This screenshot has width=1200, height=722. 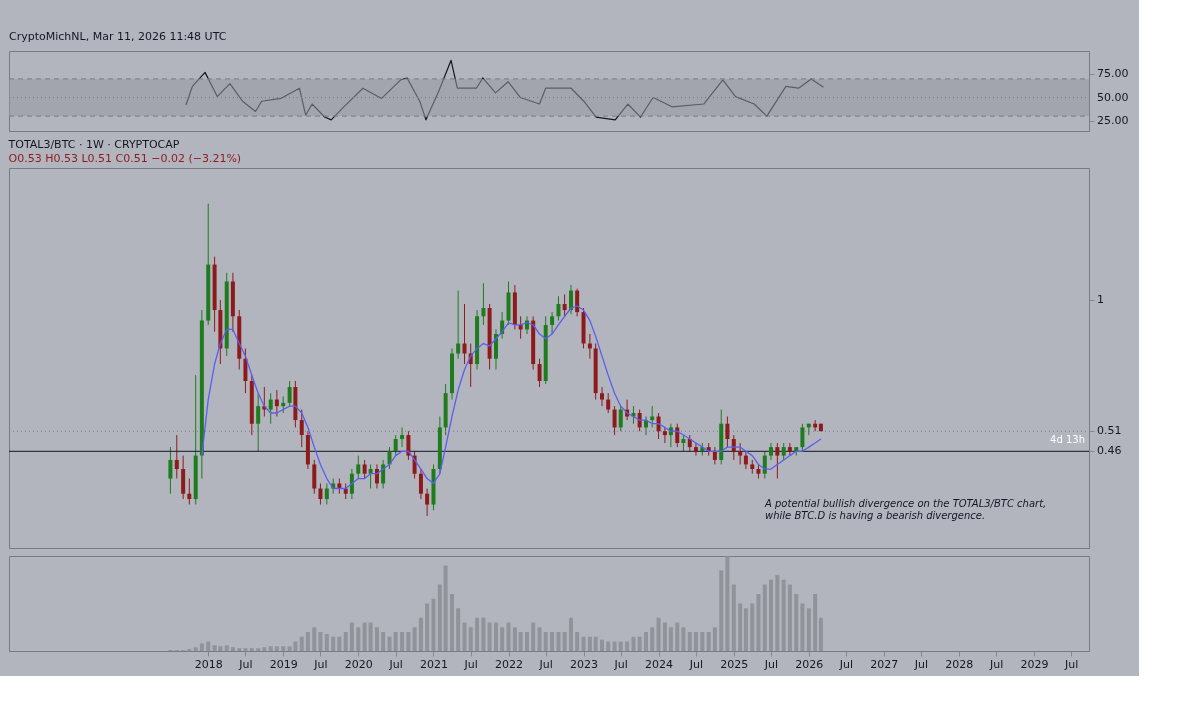 I want to click on x-tick-label: 2020, so click(x=358, y=664).